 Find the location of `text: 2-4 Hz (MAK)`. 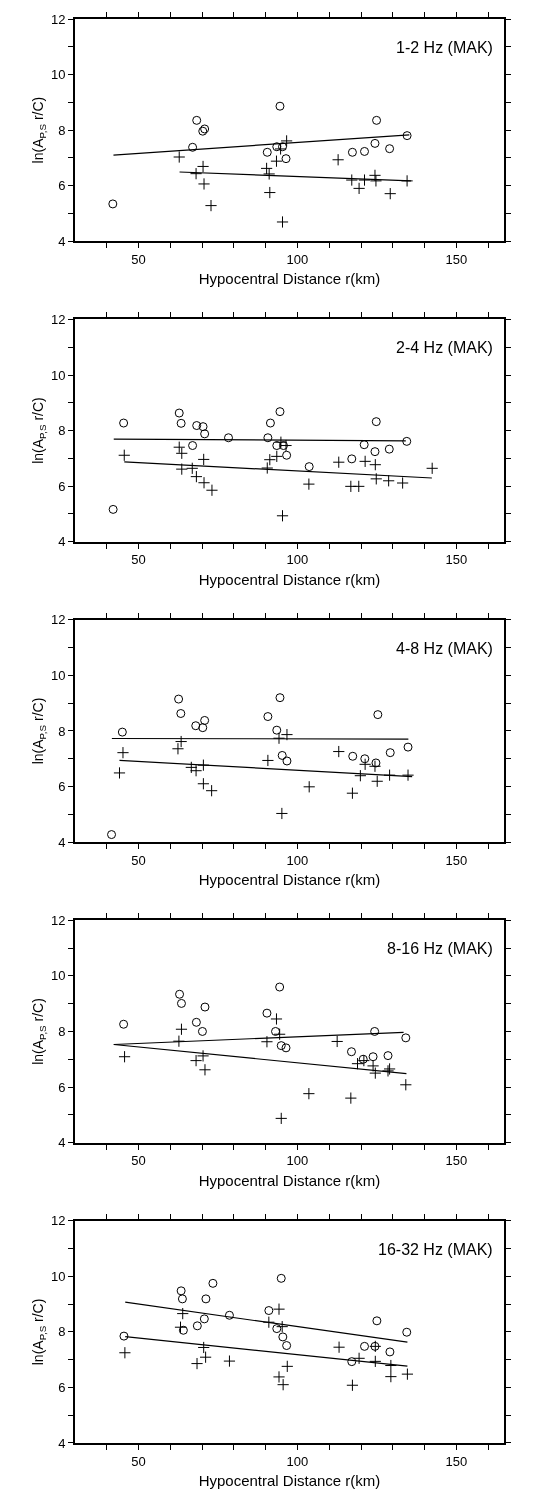

text: 2-4 Hz (MAK) is located at coordinates (444, 347).